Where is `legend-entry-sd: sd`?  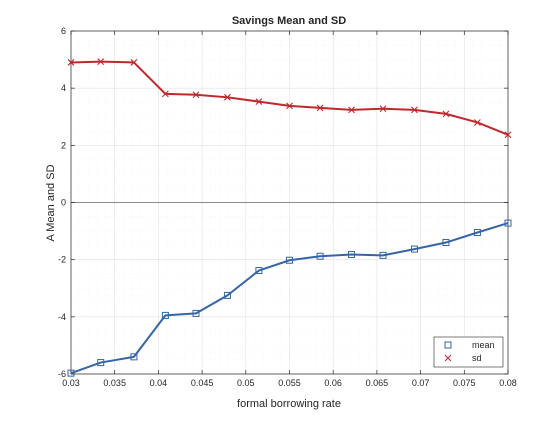
legend-entry-sd: sd is located at coordinates (477, 358).